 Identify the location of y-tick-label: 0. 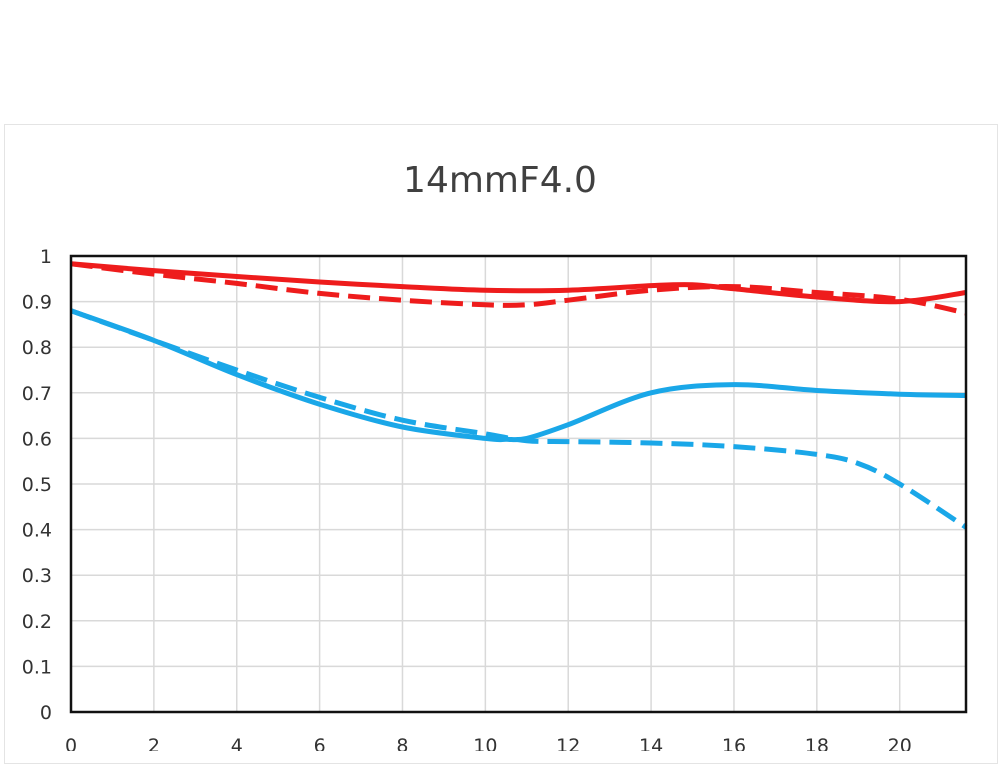
(46, 713).